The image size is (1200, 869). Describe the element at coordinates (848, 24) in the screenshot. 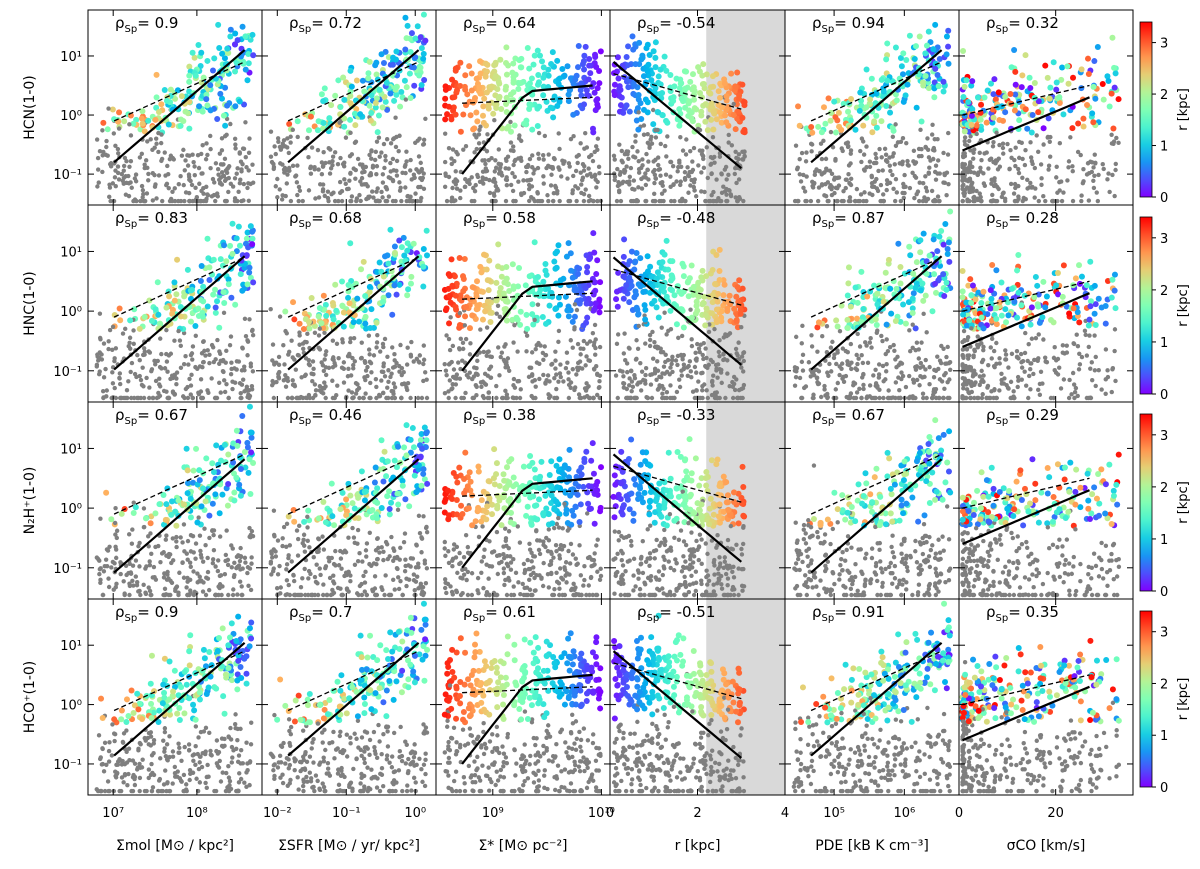

I see `rho-label: ρSp= 0.94` at that location.